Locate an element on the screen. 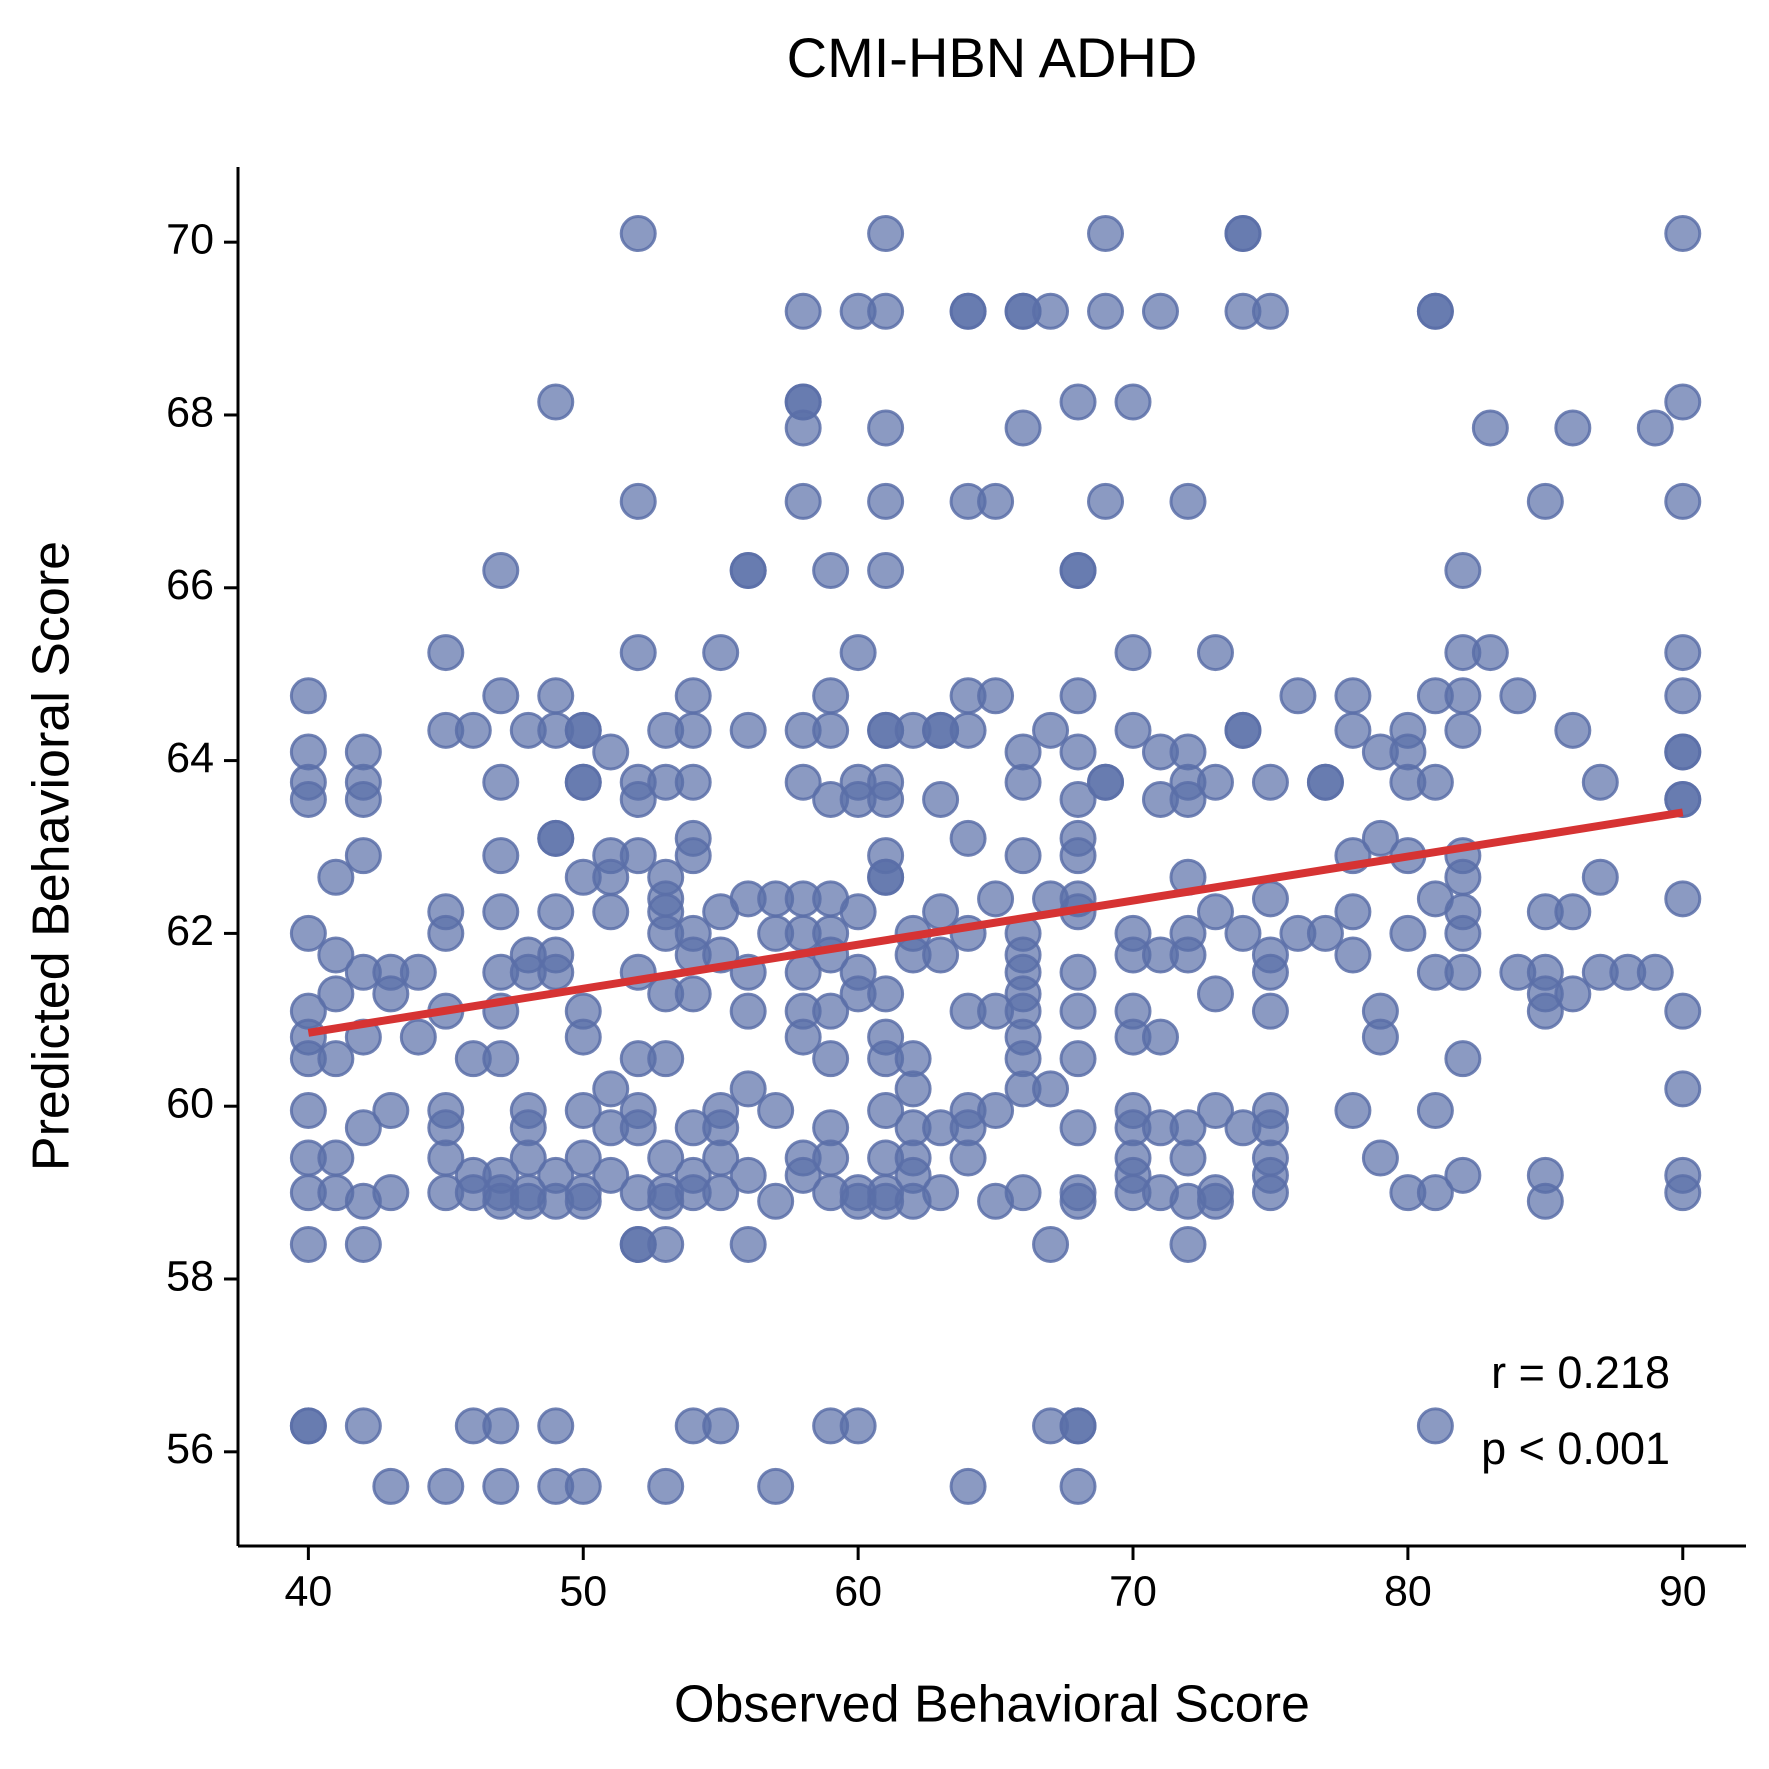 This screenshot has width=1769, height=1769. annotation: r = 0.218 is located at coordinates (1580, 1372).